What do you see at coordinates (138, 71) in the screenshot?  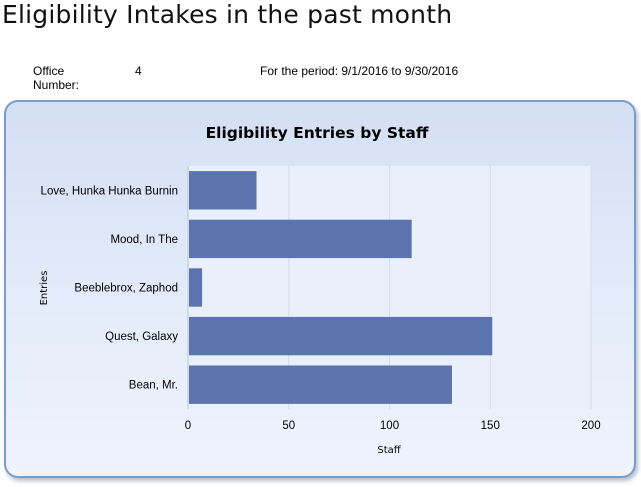 I see `office-number-value: 4` at bounding box center [138, 71].